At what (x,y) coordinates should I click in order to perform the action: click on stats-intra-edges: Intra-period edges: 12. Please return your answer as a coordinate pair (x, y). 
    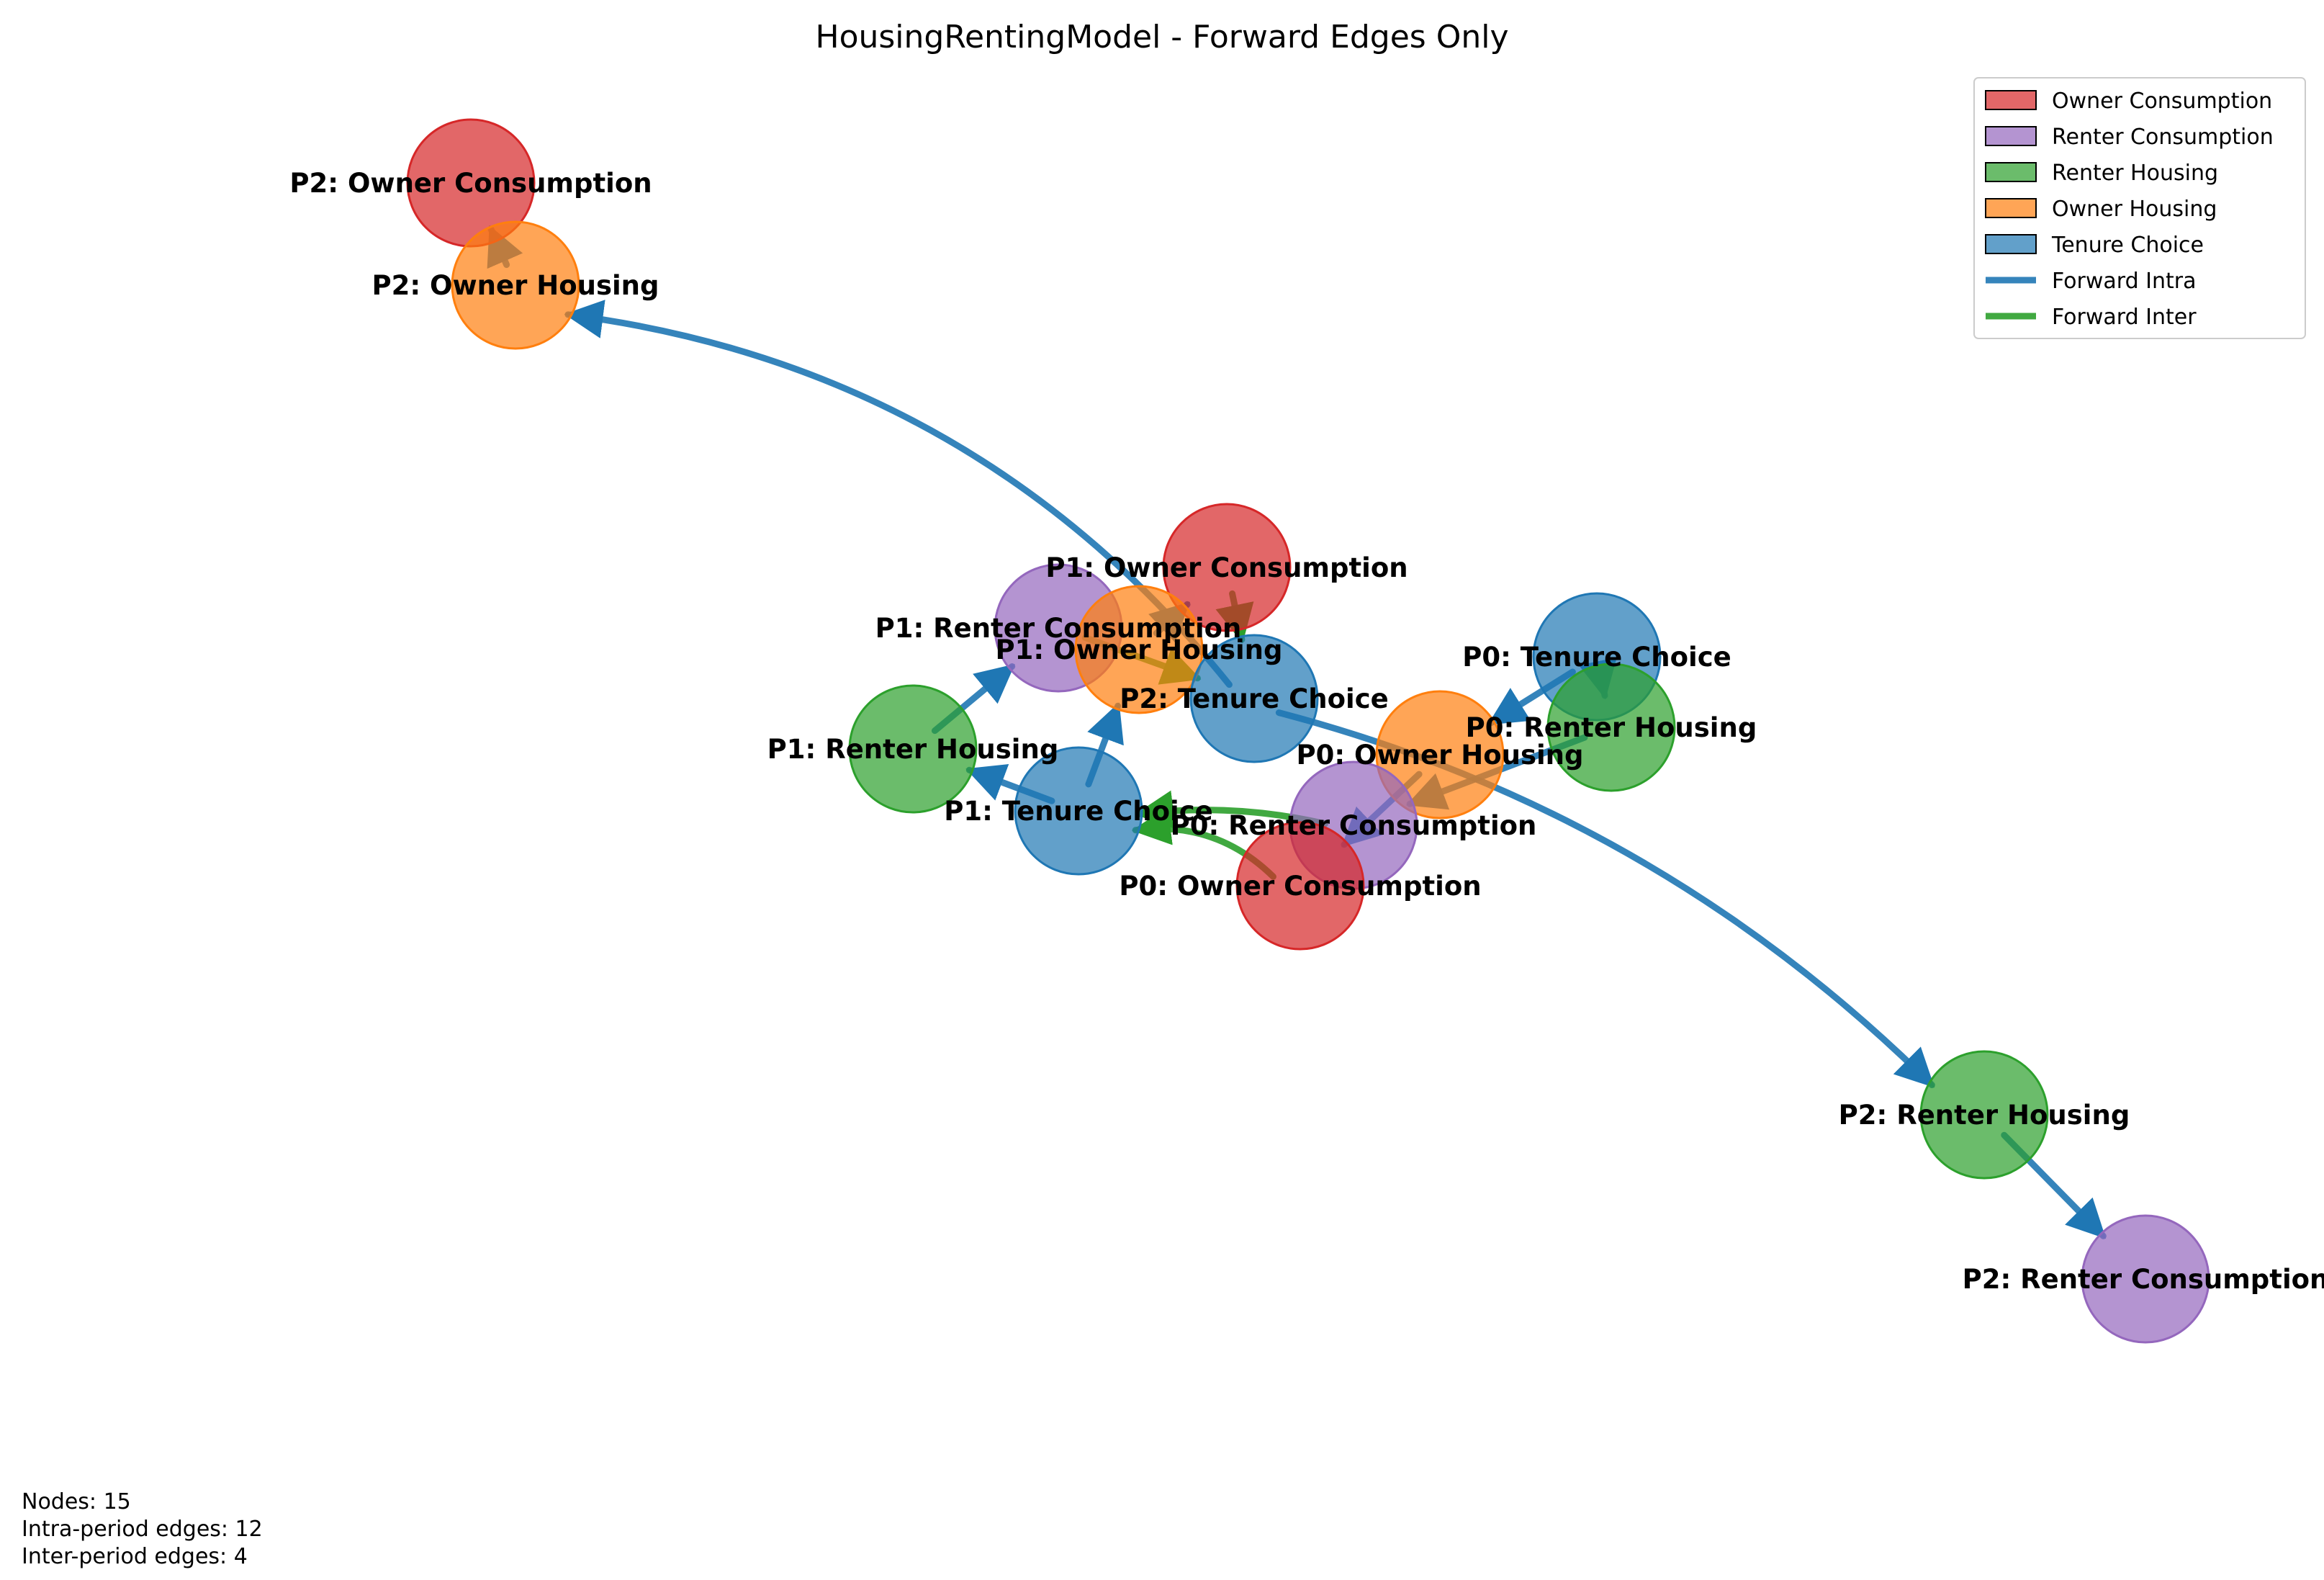
    Looking at the image, I should click on (142, 1530).